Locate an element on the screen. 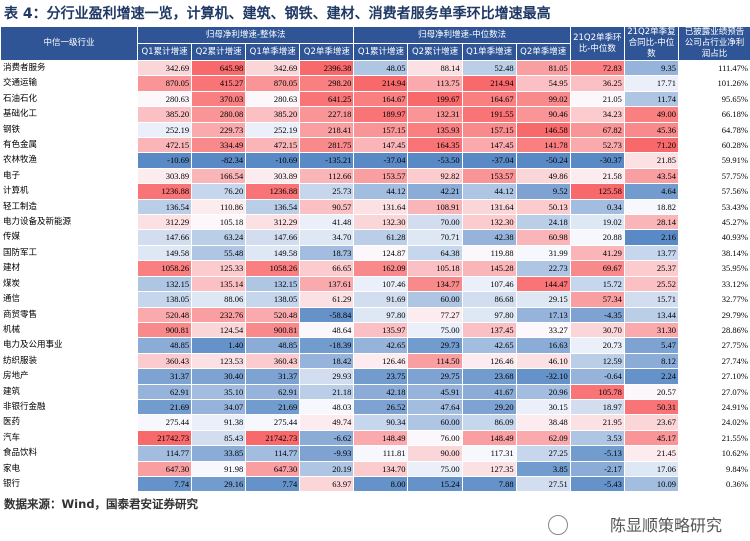  header-cell: 中信一级行业 is located at coordinates (69, 43).